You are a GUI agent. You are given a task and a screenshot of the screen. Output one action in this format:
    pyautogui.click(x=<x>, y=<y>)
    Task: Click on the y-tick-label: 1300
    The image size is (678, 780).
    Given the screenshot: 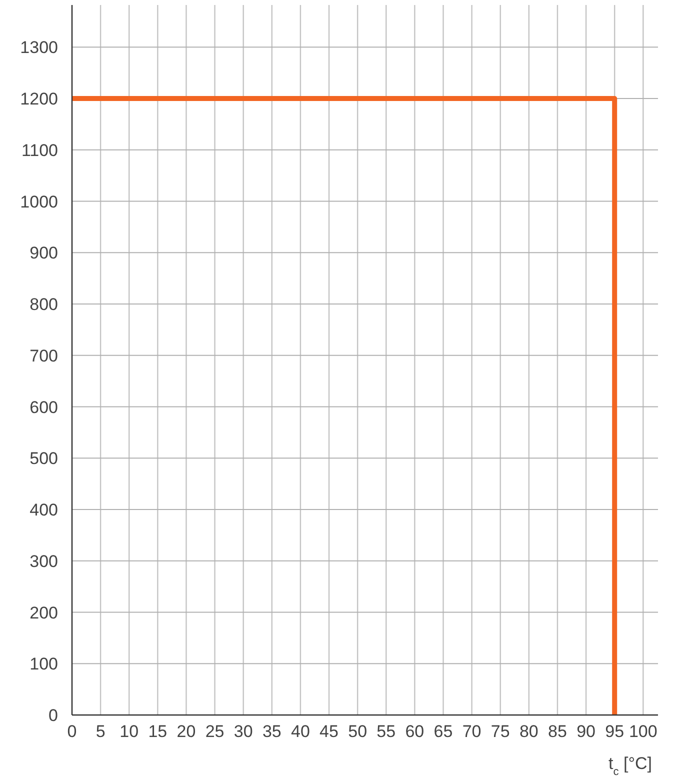 What is the action you would take?
    pyautogui.click(x=39, y=48)
    